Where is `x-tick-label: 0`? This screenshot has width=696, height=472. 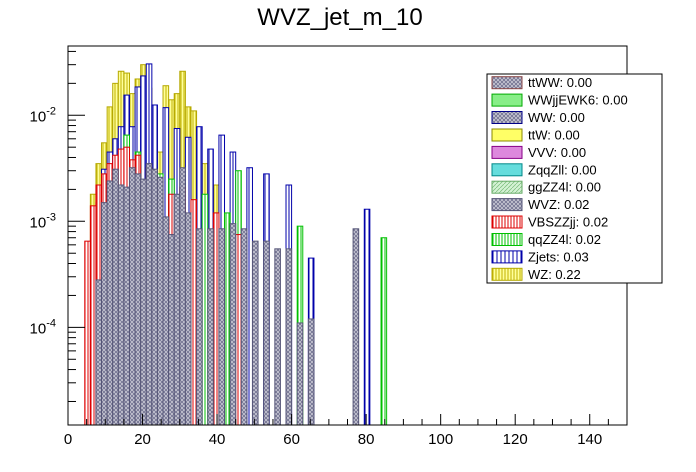 x-tick-label: 0 is located at coordinates (68, 439).